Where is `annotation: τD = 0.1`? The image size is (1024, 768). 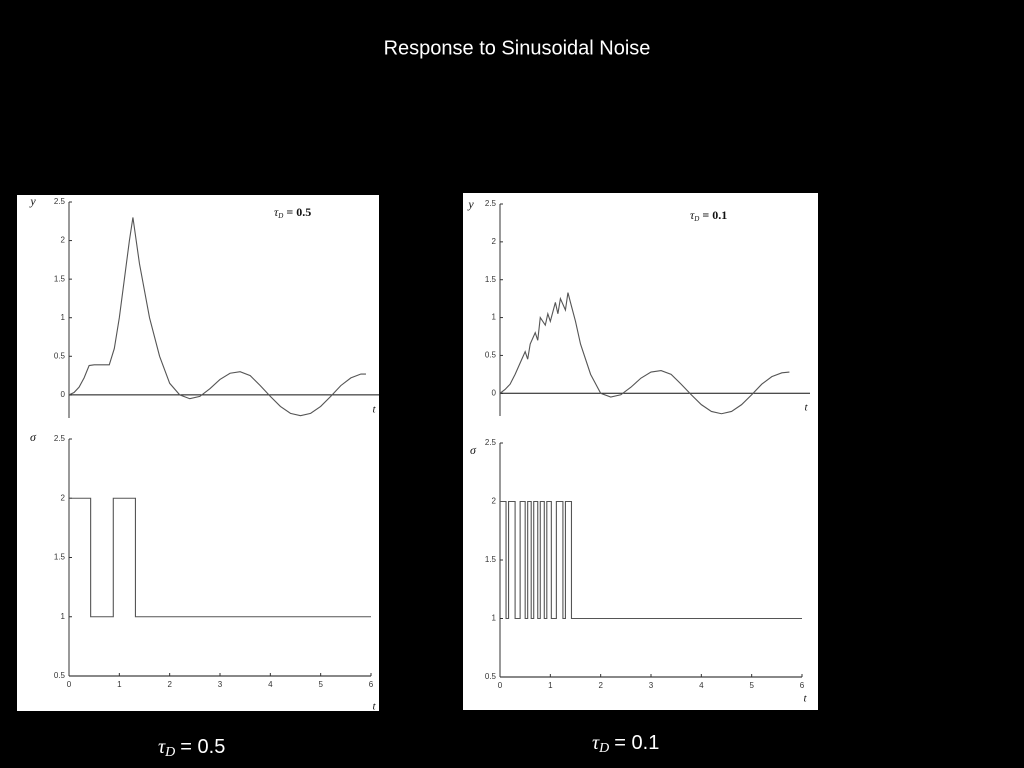 annotation: τD = 0.1 is located at coordinates (708, 215).